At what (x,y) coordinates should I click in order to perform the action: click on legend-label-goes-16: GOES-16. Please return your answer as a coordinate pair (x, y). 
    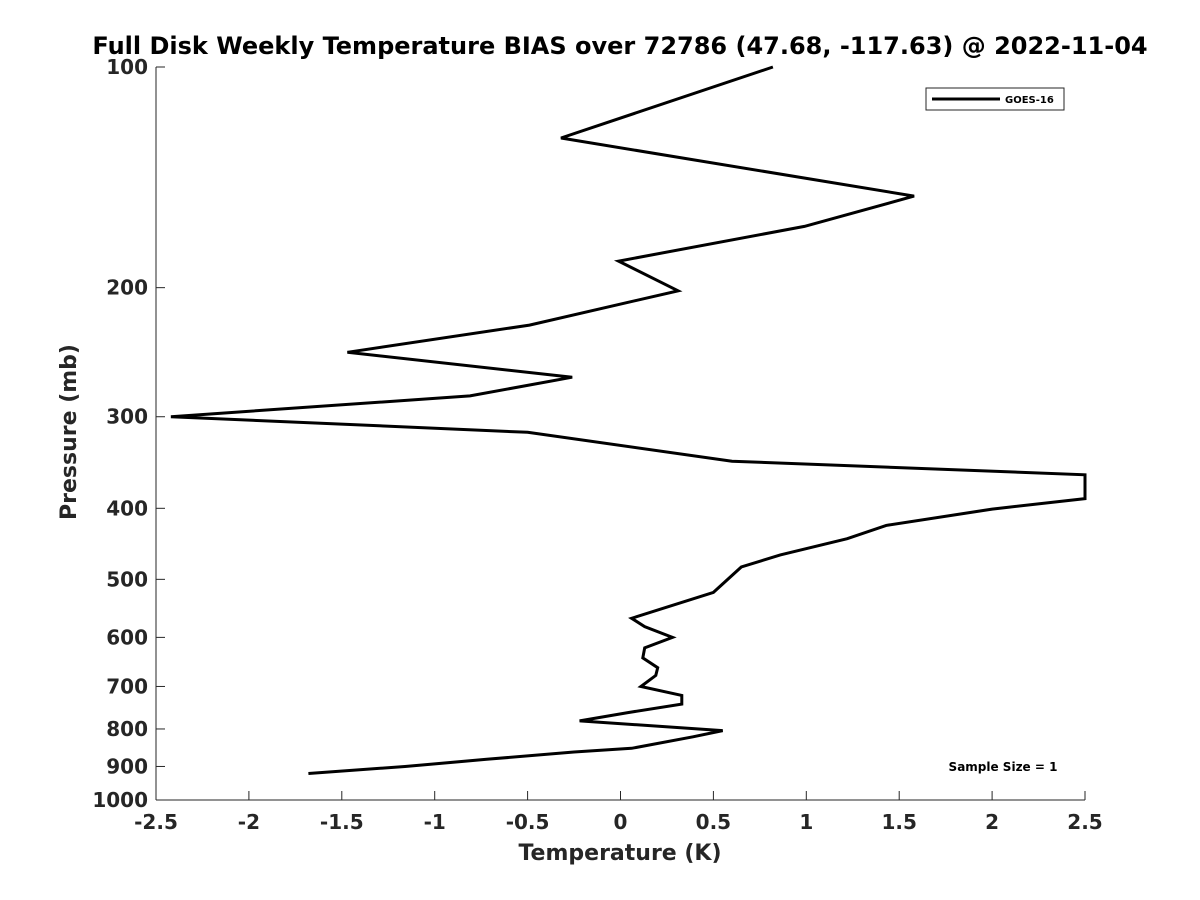
    Looking at the image, I should click on (1029, 100).